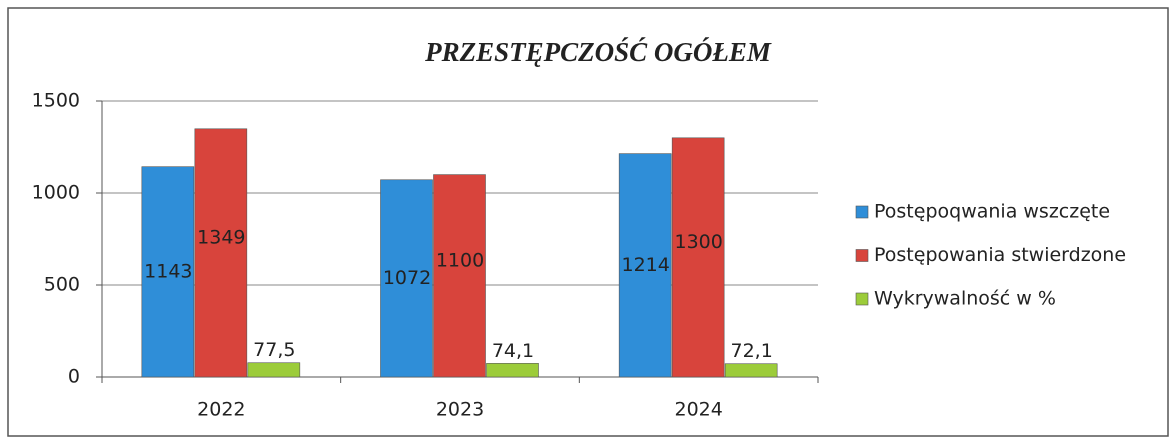 This screenshot has width=1171, height=437. What do you see at coordinates (513, 351) in the screenshot?
I see `value-label: 74,1` at bounding box center [513, 351].